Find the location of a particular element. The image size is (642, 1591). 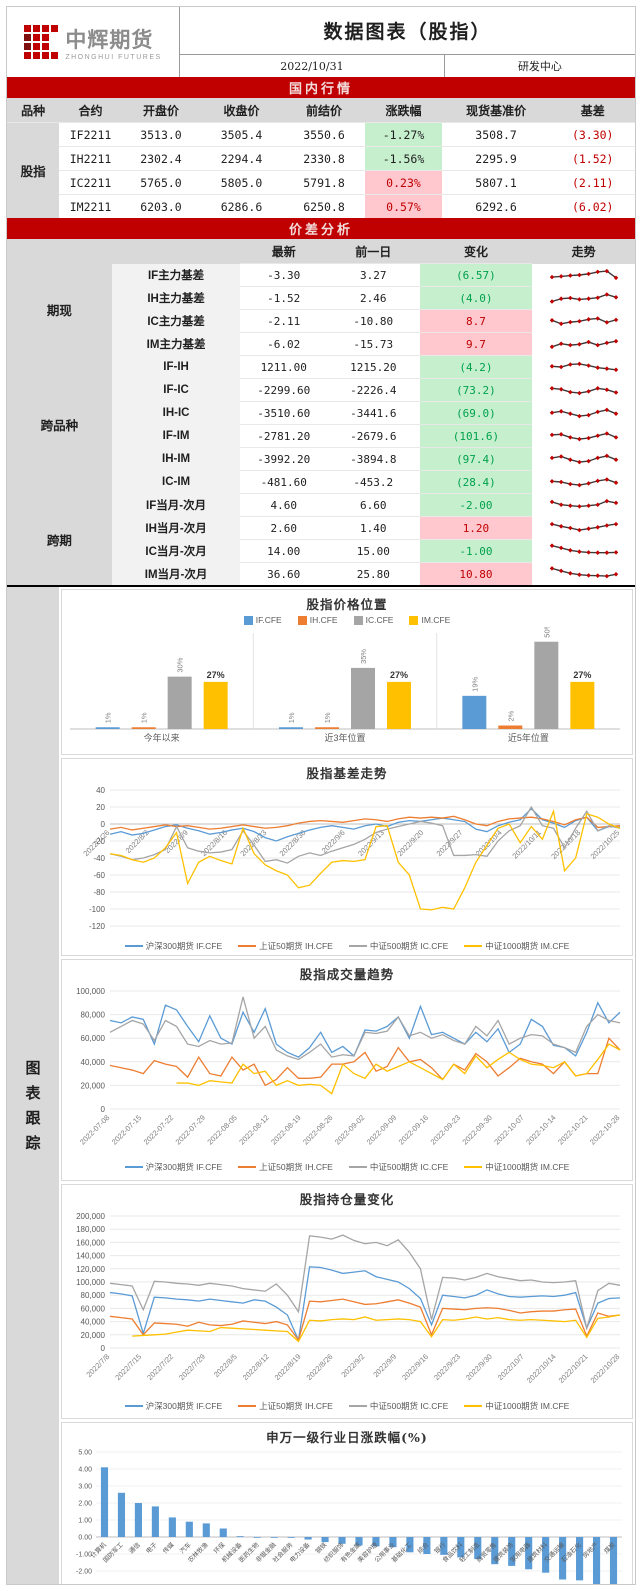

svg-text: 20 is located at coordinates (100, 807).